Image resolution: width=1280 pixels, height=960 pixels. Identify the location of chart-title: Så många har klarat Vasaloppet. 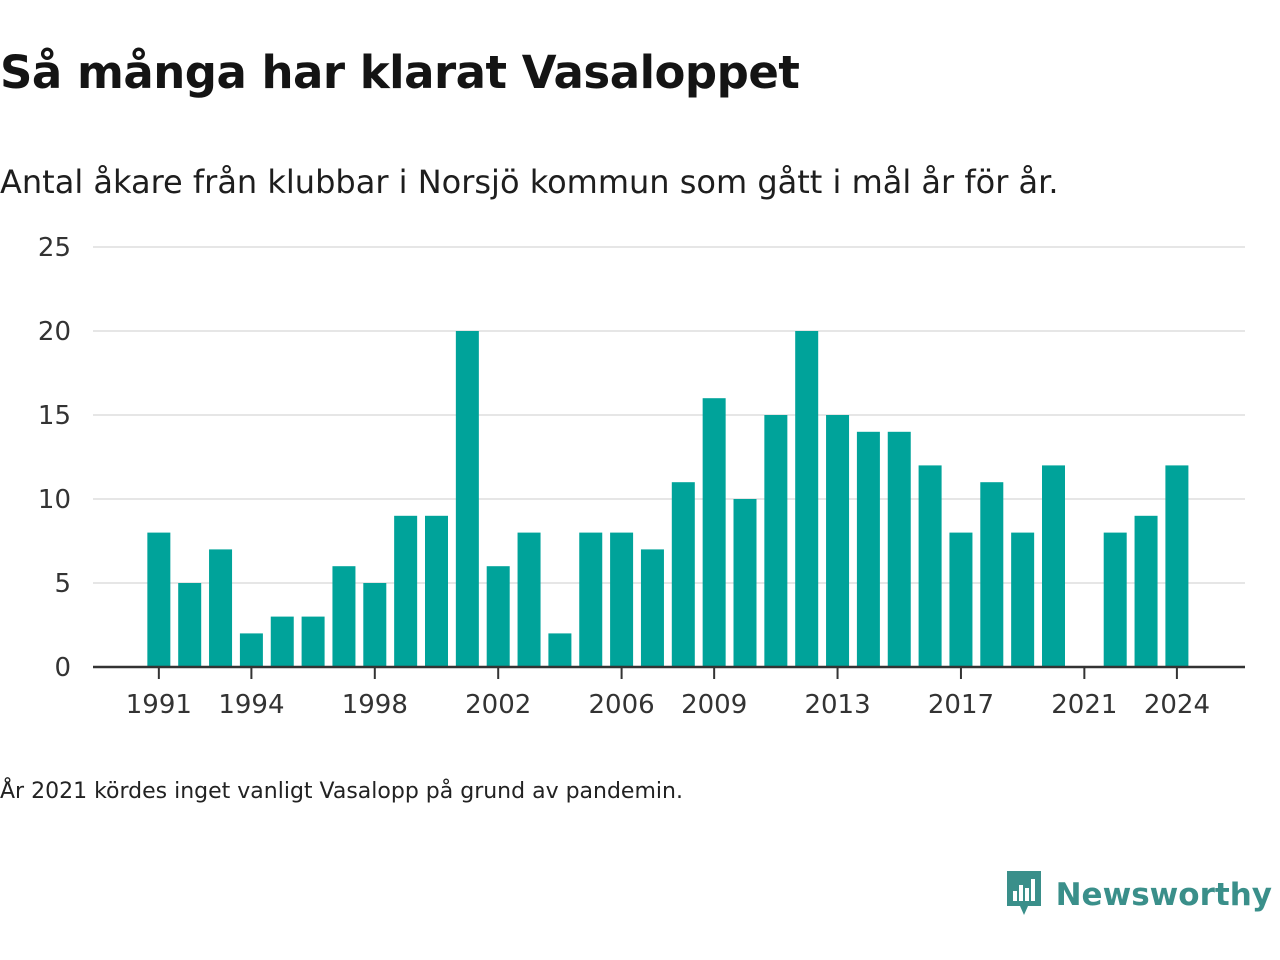
(400, 72).